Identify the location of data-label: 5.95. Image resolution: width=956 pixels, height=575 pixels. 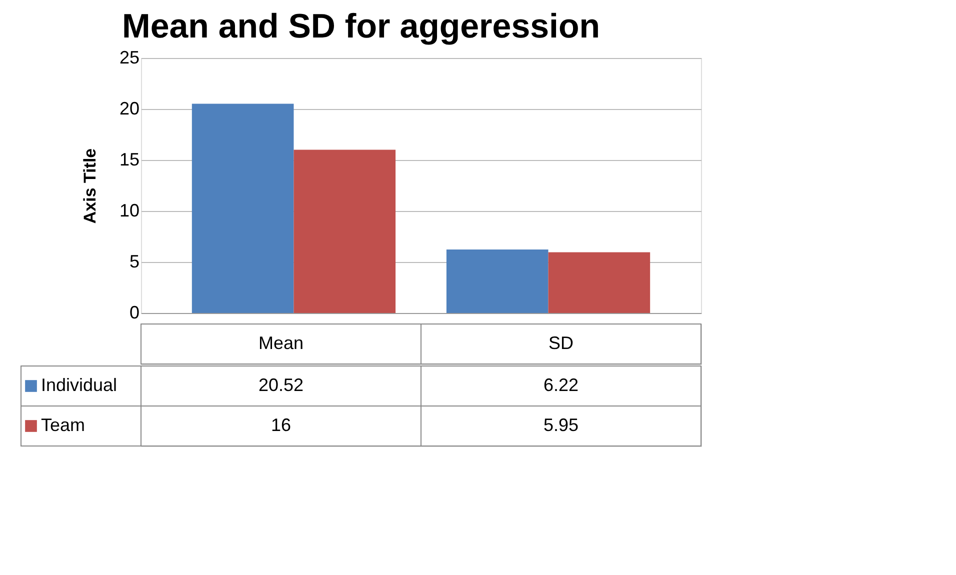
(561, 425).